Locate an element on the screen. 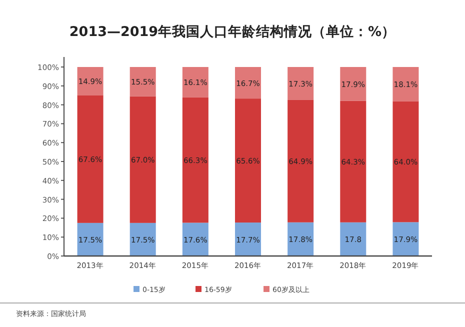  chart-title: 2013—2019年我国人口年龄结构情况（单位：%） is located at coordinates (232, 32).